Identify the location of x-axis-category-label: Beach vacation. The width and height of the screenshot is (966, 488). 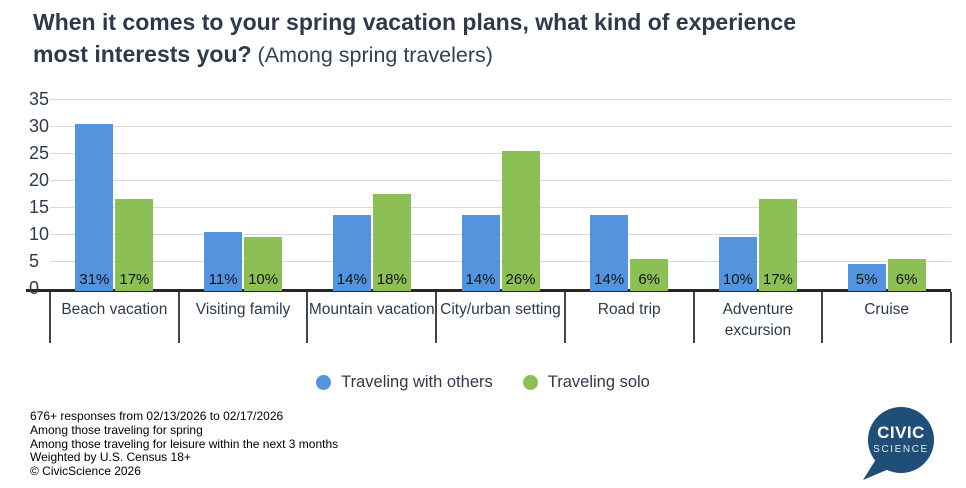
(114, 309).